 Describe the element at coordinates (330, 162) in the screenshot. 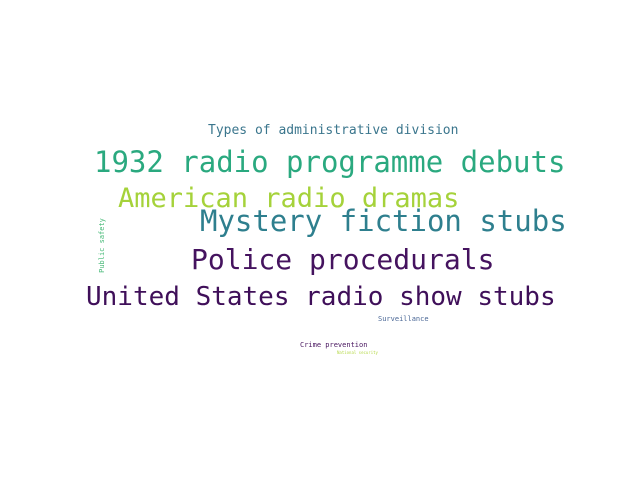

I see `word-1932-radio-programme-debuts: 1932 radio programme debuts` at that location.